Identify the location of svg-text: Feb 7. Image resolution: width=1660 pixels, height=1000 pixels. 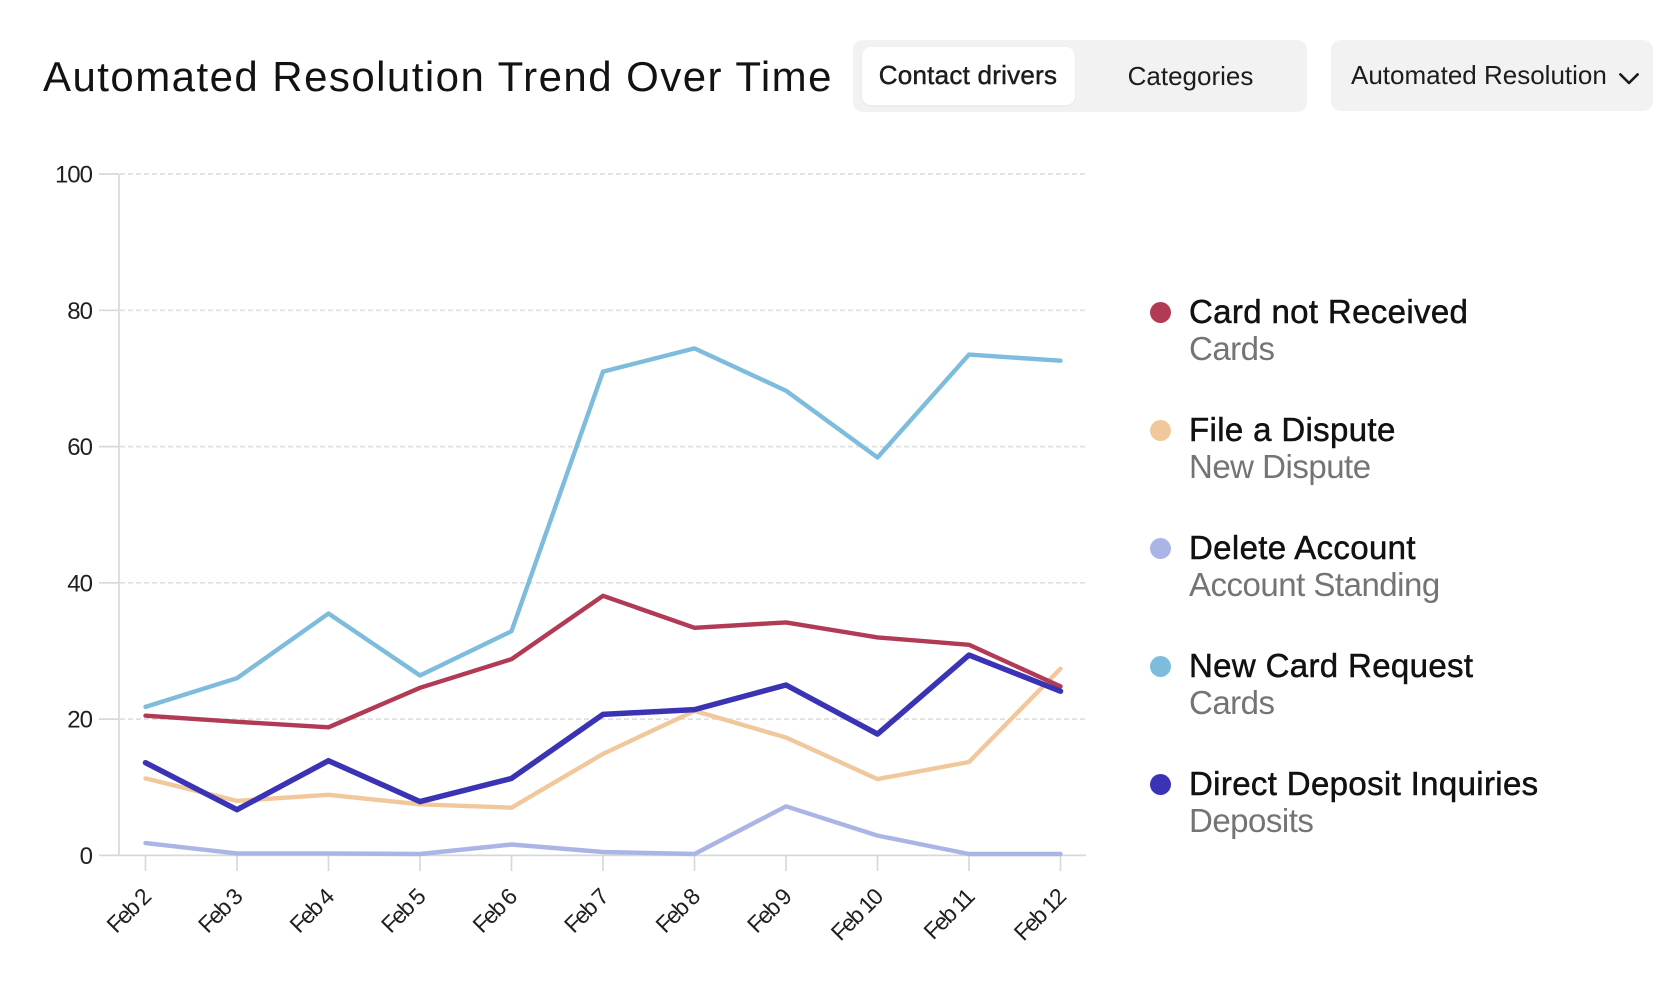
(586, 910).